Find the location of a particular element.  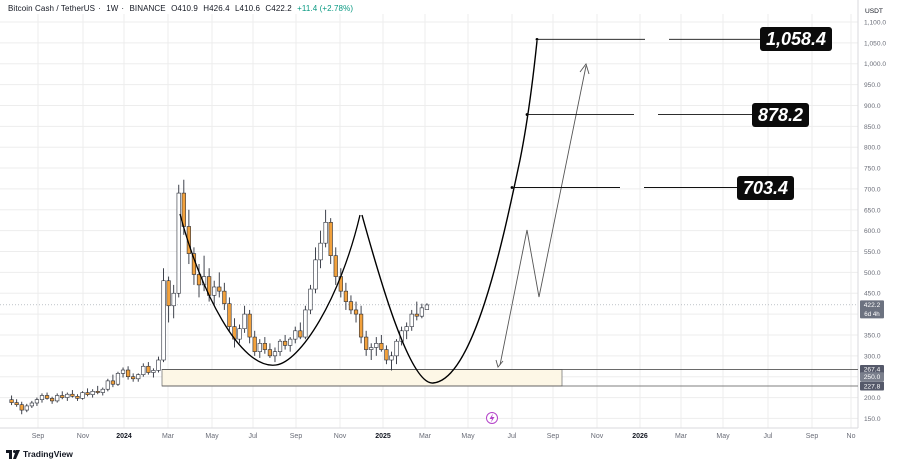

currency-label: USDT is located at coordinates (874, 11).